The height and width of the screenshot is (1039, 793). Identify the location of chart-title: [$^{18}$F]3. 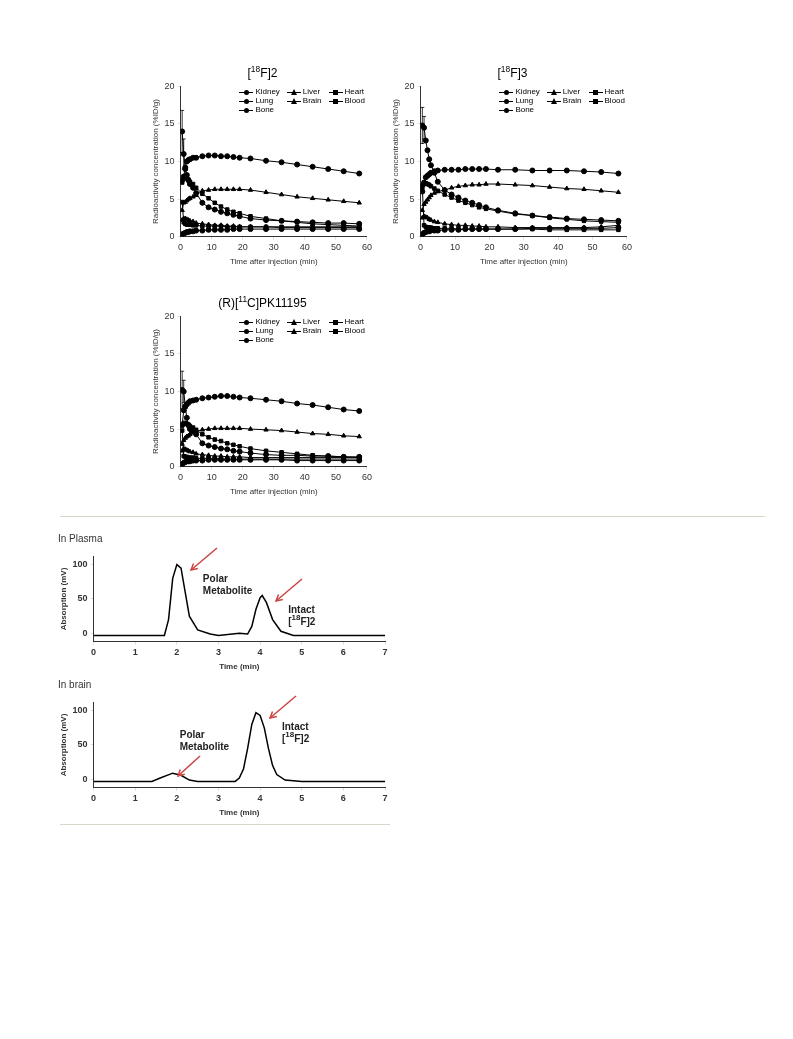
(512, 71).